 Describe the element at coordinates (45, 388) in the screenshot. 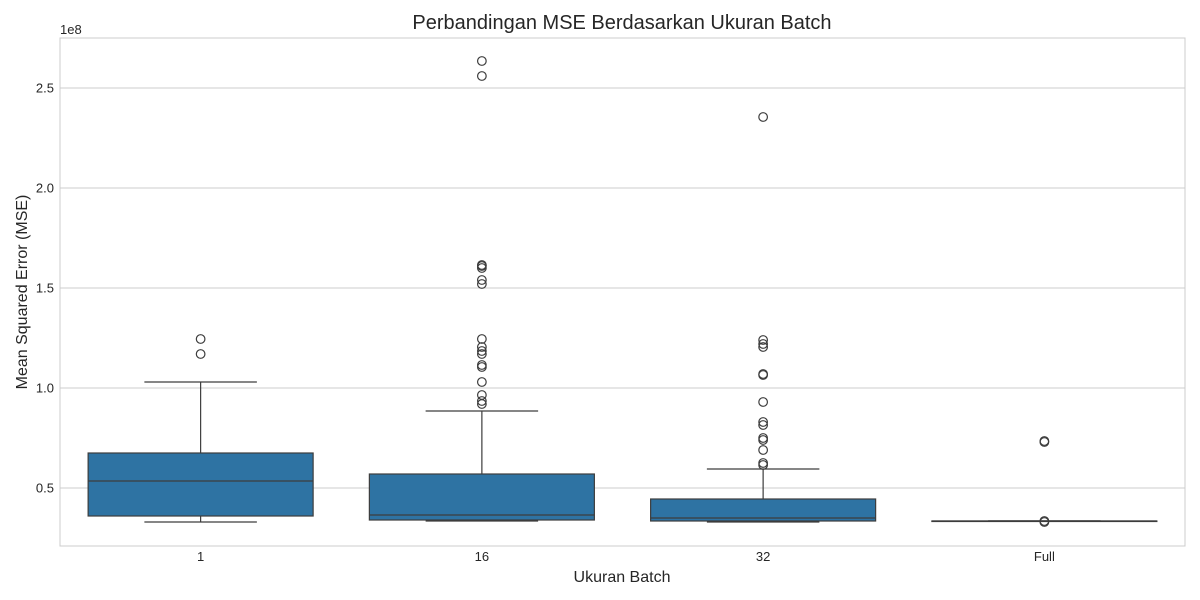

I see `y-tick-label: 1.0` at that location.